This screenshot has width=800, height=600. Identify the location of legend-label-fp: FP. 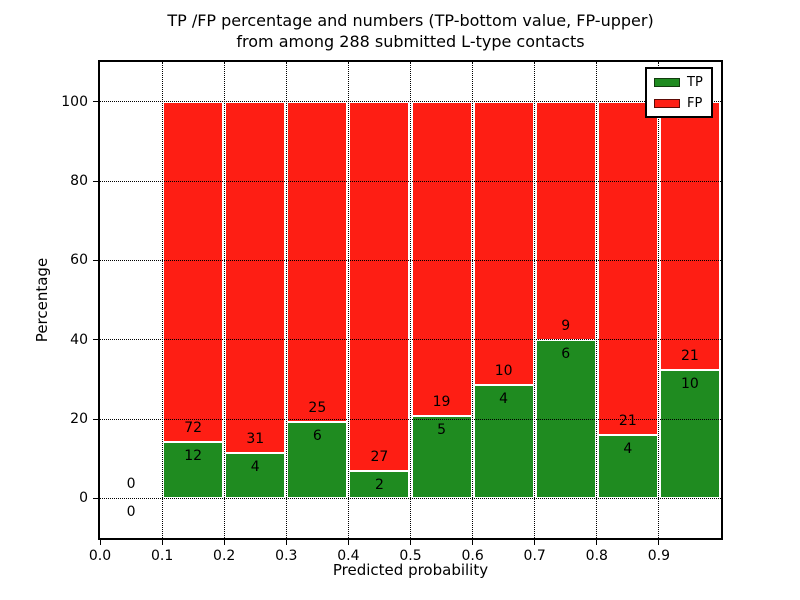
(695, 103).